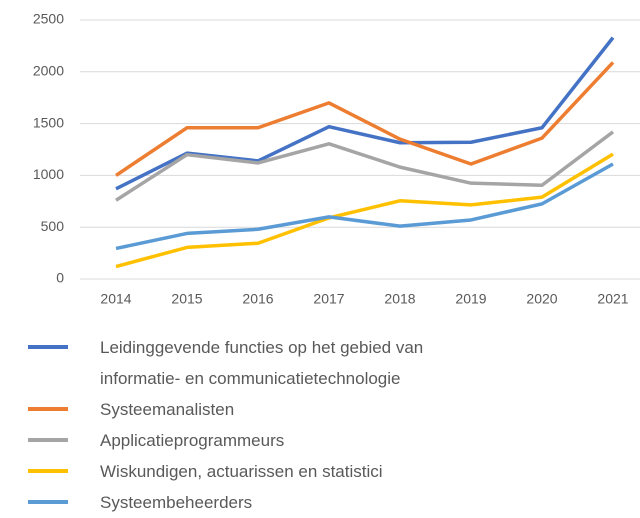  I want to click on x-tick-label: 2017, so click(328, 299).